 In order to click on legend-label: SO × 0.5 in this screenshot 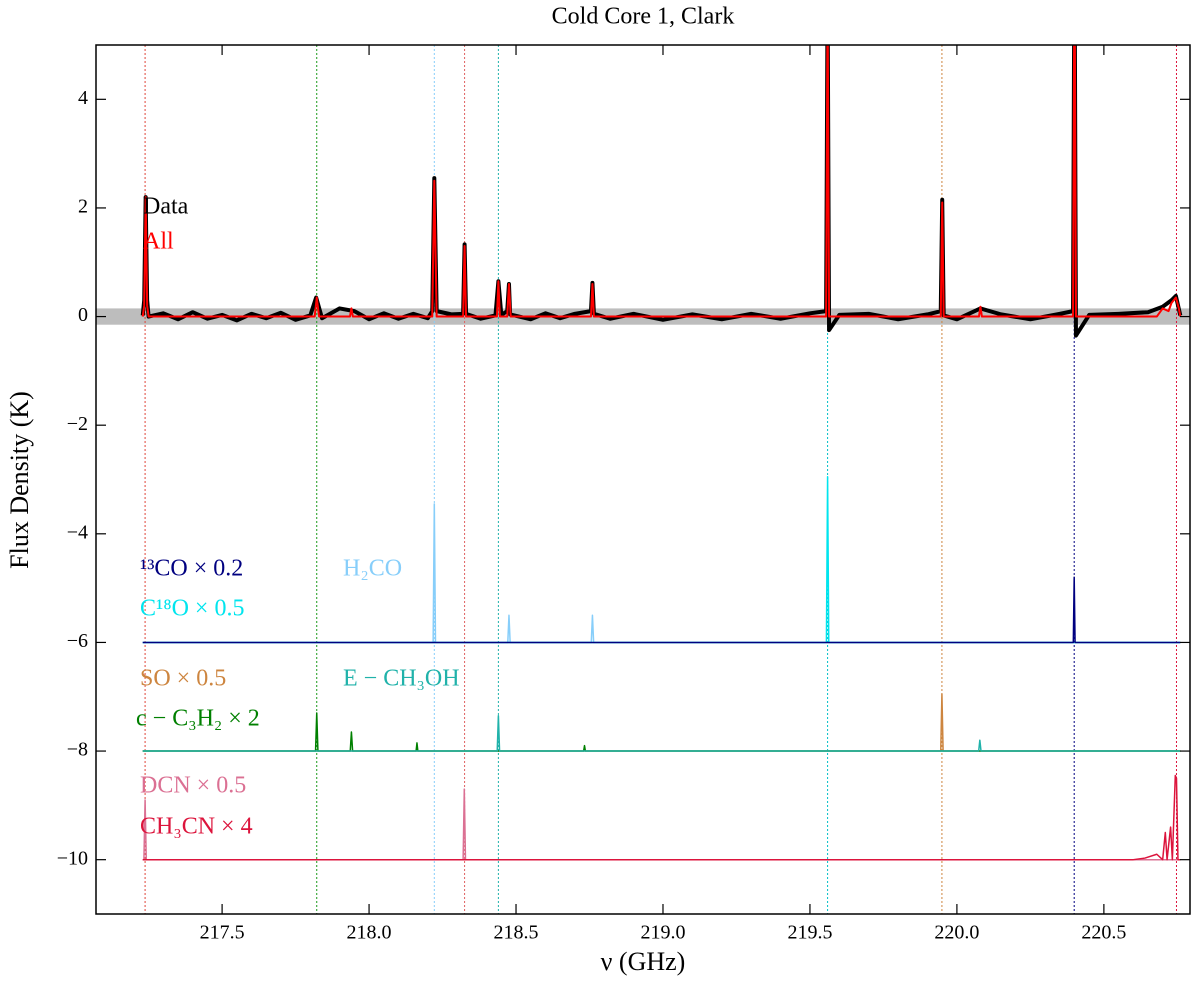, I will do `click(183, 679)`.